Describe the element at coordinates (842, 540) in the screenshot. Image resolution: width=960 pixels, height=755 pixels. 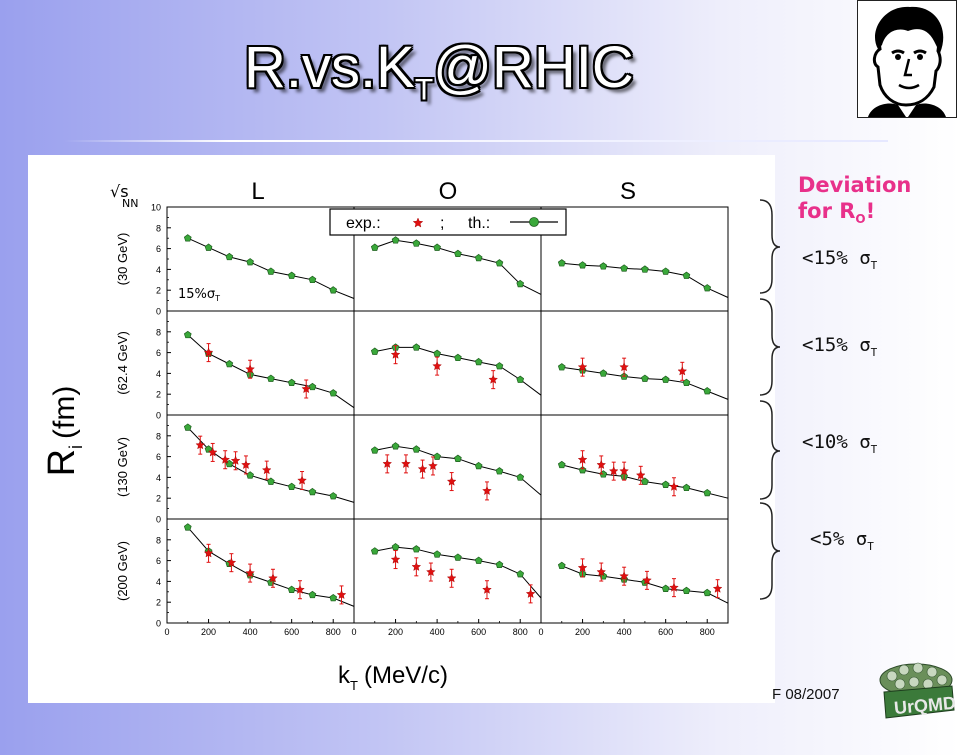
I see `deviation-label-200gev: <5% σT` at that location.